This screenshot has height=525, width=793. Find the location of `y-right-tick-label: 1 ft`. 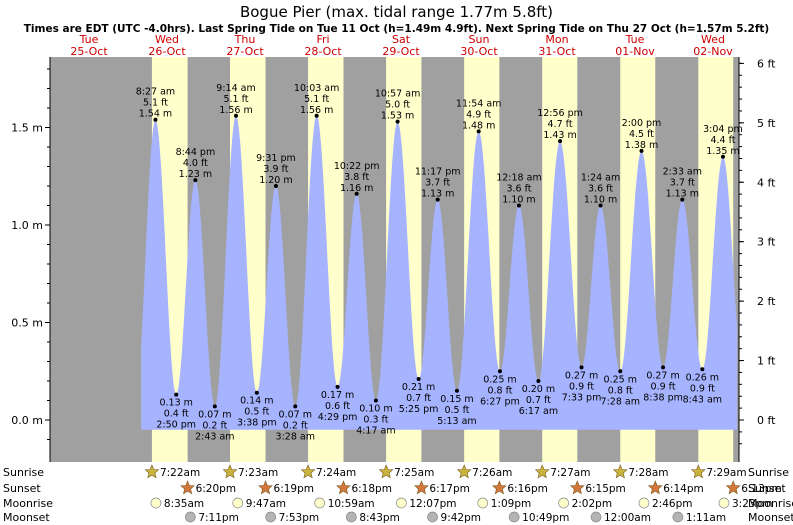

y-right-tick-label: 1 ft is located at coordinates (766, 361).